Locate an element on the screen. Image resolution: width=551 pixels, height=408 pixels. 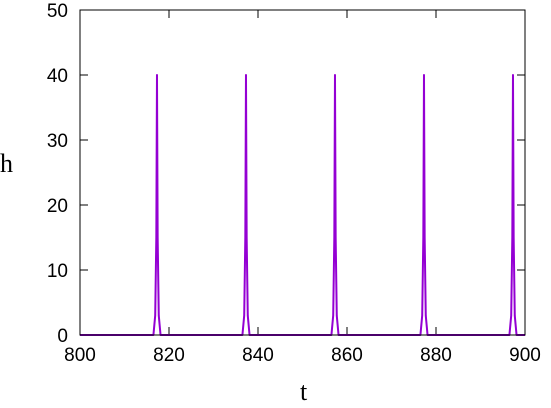
y-tick-label: 0 is located at coordinates (62, 336).